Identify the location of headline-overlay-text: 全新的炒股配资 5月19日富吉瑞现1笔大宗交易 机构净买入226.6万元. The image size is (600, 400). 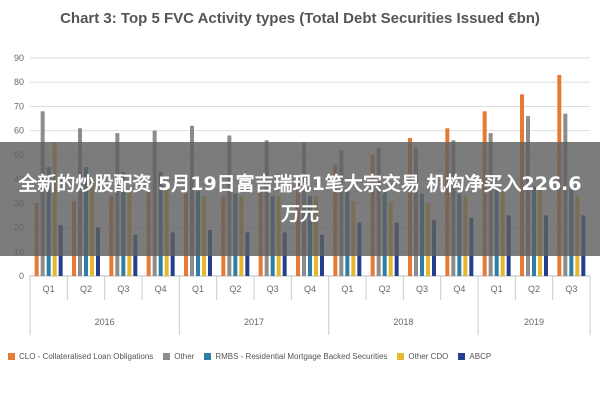
(300, 199).